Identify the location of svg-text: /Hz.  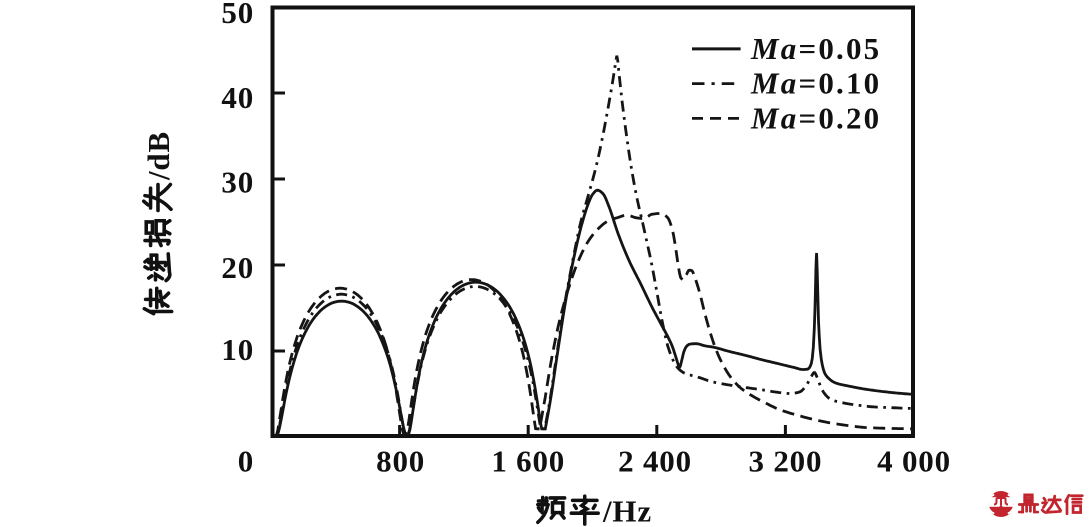
(627, 510).